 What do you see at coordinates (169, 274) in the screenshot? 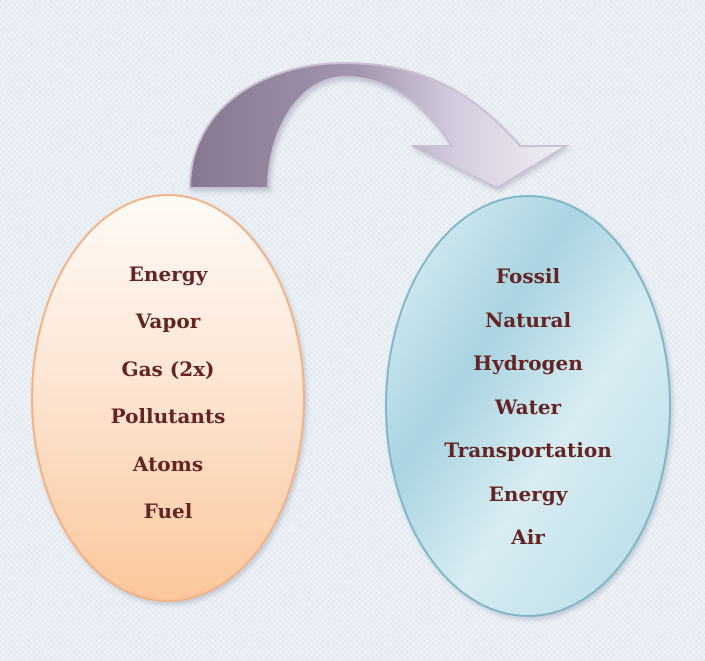
I see `left-item-energy: Energy` at bounding box center [169, 274].